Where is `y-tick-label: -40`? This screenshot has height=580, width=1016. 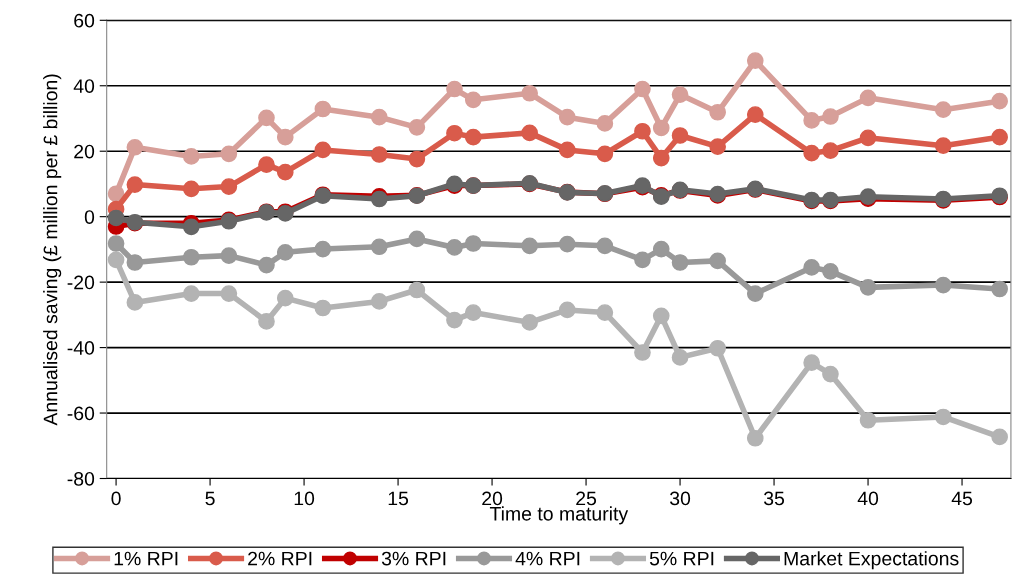
y-tick-label: -40 is located at coordinates (81, 348).